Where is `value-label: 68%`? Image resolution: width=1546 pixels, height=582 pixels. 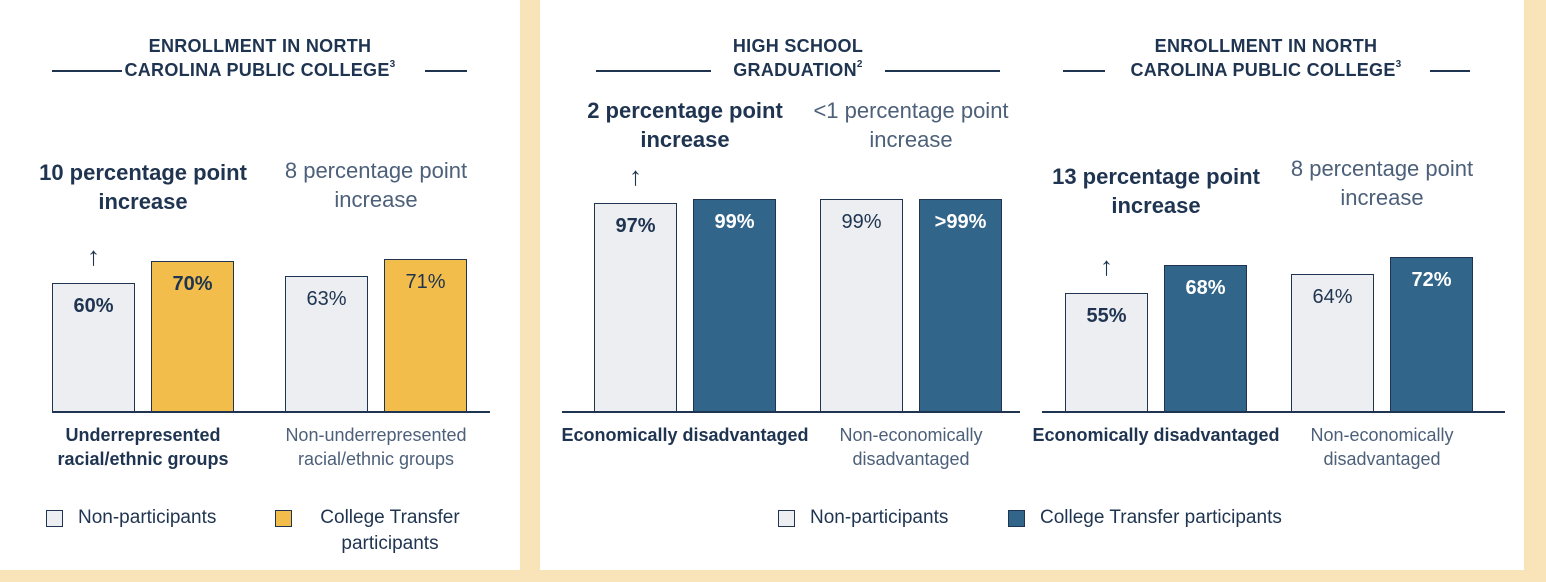 value-label: 68% is located at coordinates (1205, 288).